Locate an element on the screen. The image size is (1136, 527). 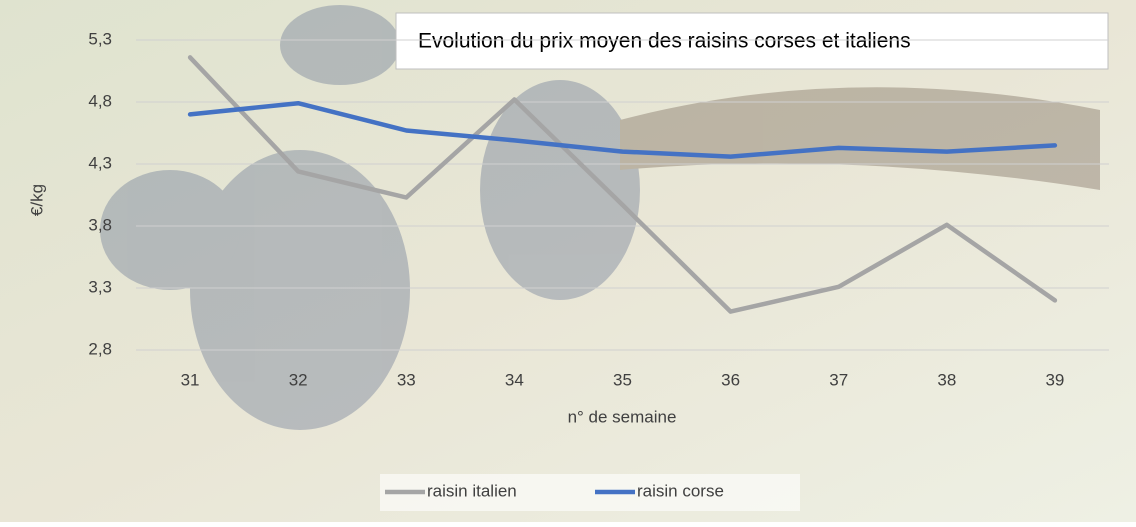
x-tick-label: 37 is located at coordinates (838, 379).